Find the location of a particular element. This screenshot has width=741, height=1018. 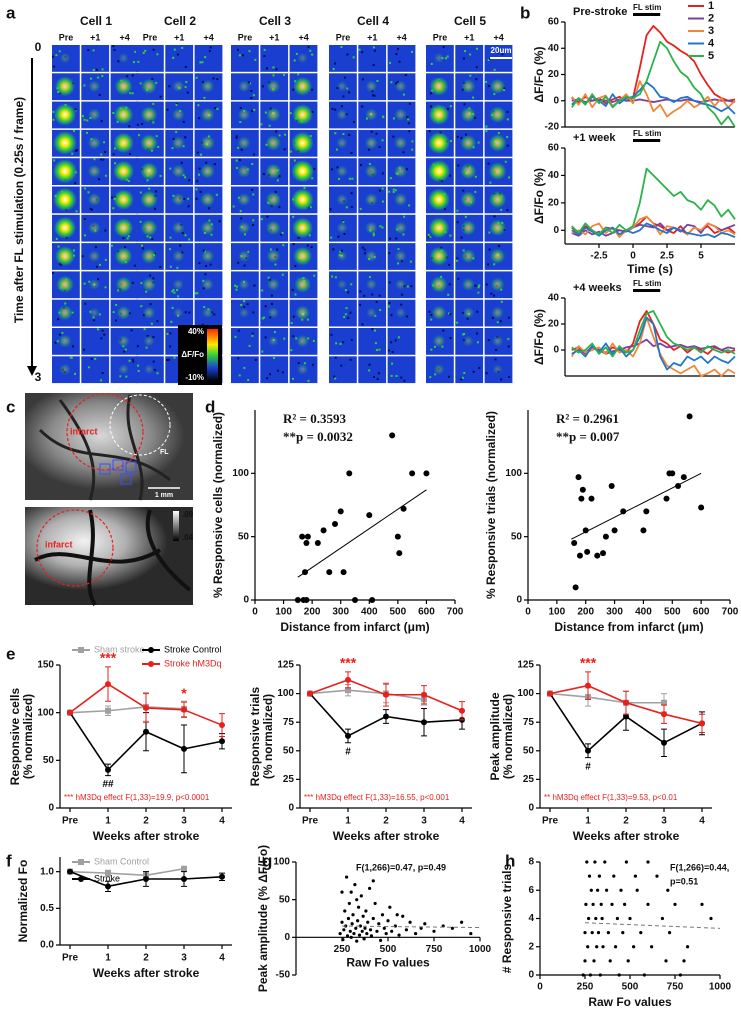

panel-label: g is located at coordinates (267, 860).